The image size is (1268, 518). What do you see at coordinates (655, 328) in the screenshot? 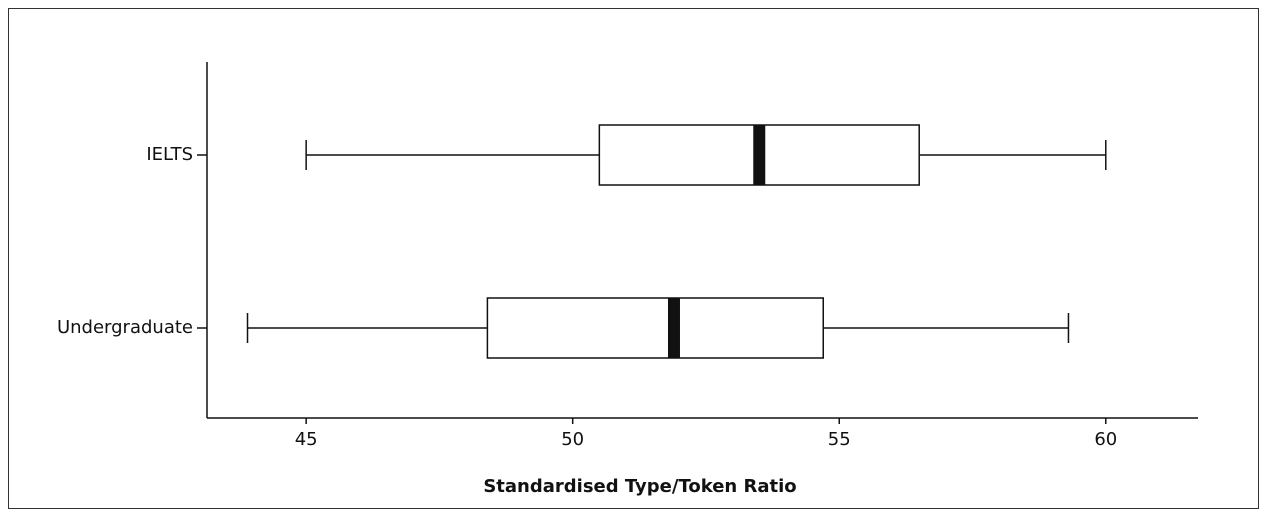
I see `box` at bounding box center [655, 328].